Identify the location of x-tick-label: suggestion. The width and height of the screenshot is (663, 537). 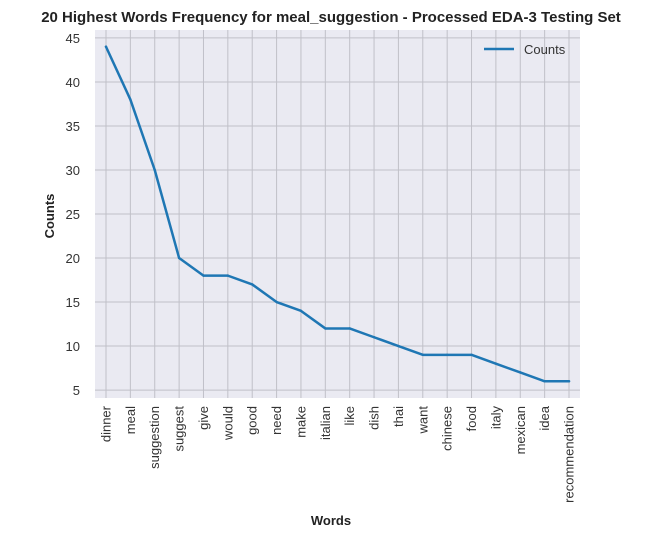
(154, 437).